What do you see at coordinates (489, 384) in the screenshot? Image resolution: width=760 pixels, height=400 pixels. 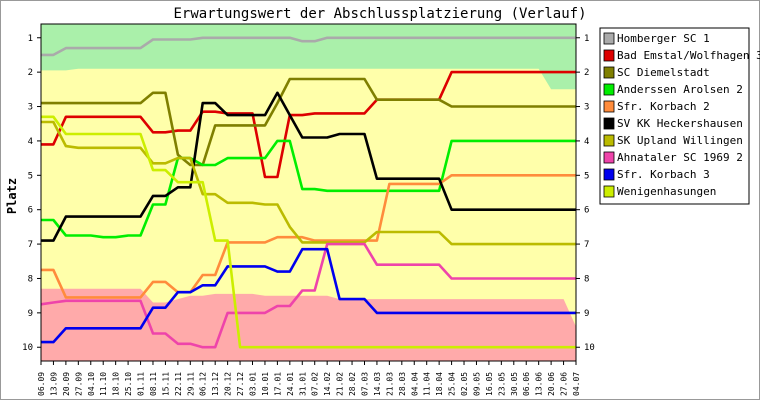 I see `x-tick-label: 16.05` at bounding box center [489, 384].